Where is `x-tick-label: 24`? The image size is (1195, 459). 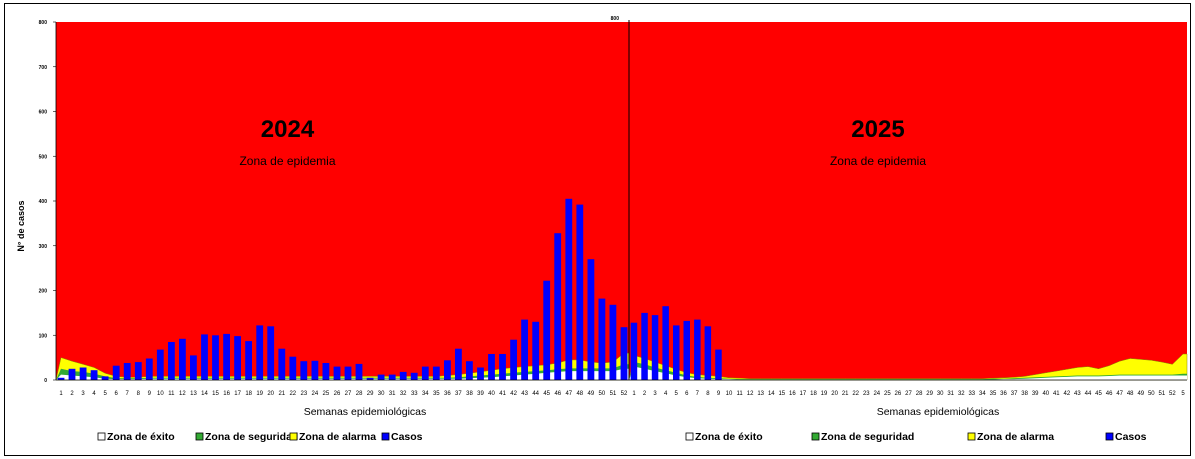 x-tick-label: 24 is located at coordinates (876, 394).